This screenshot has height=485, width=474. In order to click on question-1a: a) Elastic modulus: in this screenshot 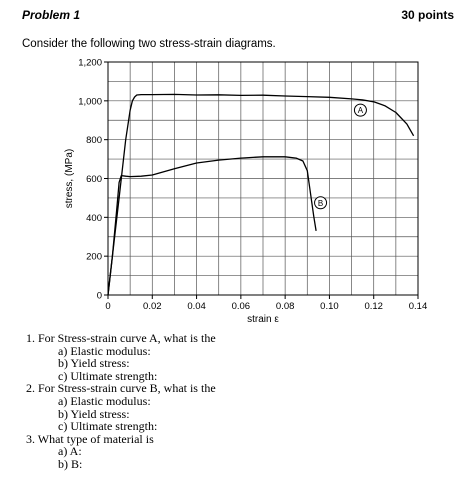, I will do `click(104, 350)`.